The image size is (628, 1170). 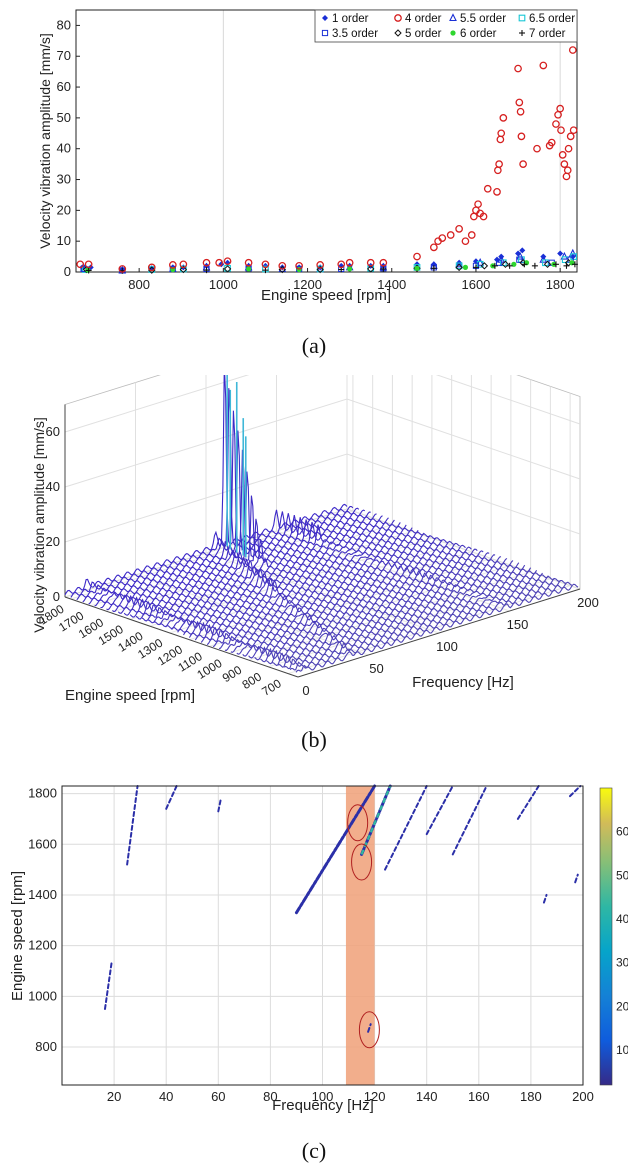 What do you see at coordinates (447, 646) in the screenshot?
I see `panel-b-x-tick-label: 100` at bounding box center [447, 646].